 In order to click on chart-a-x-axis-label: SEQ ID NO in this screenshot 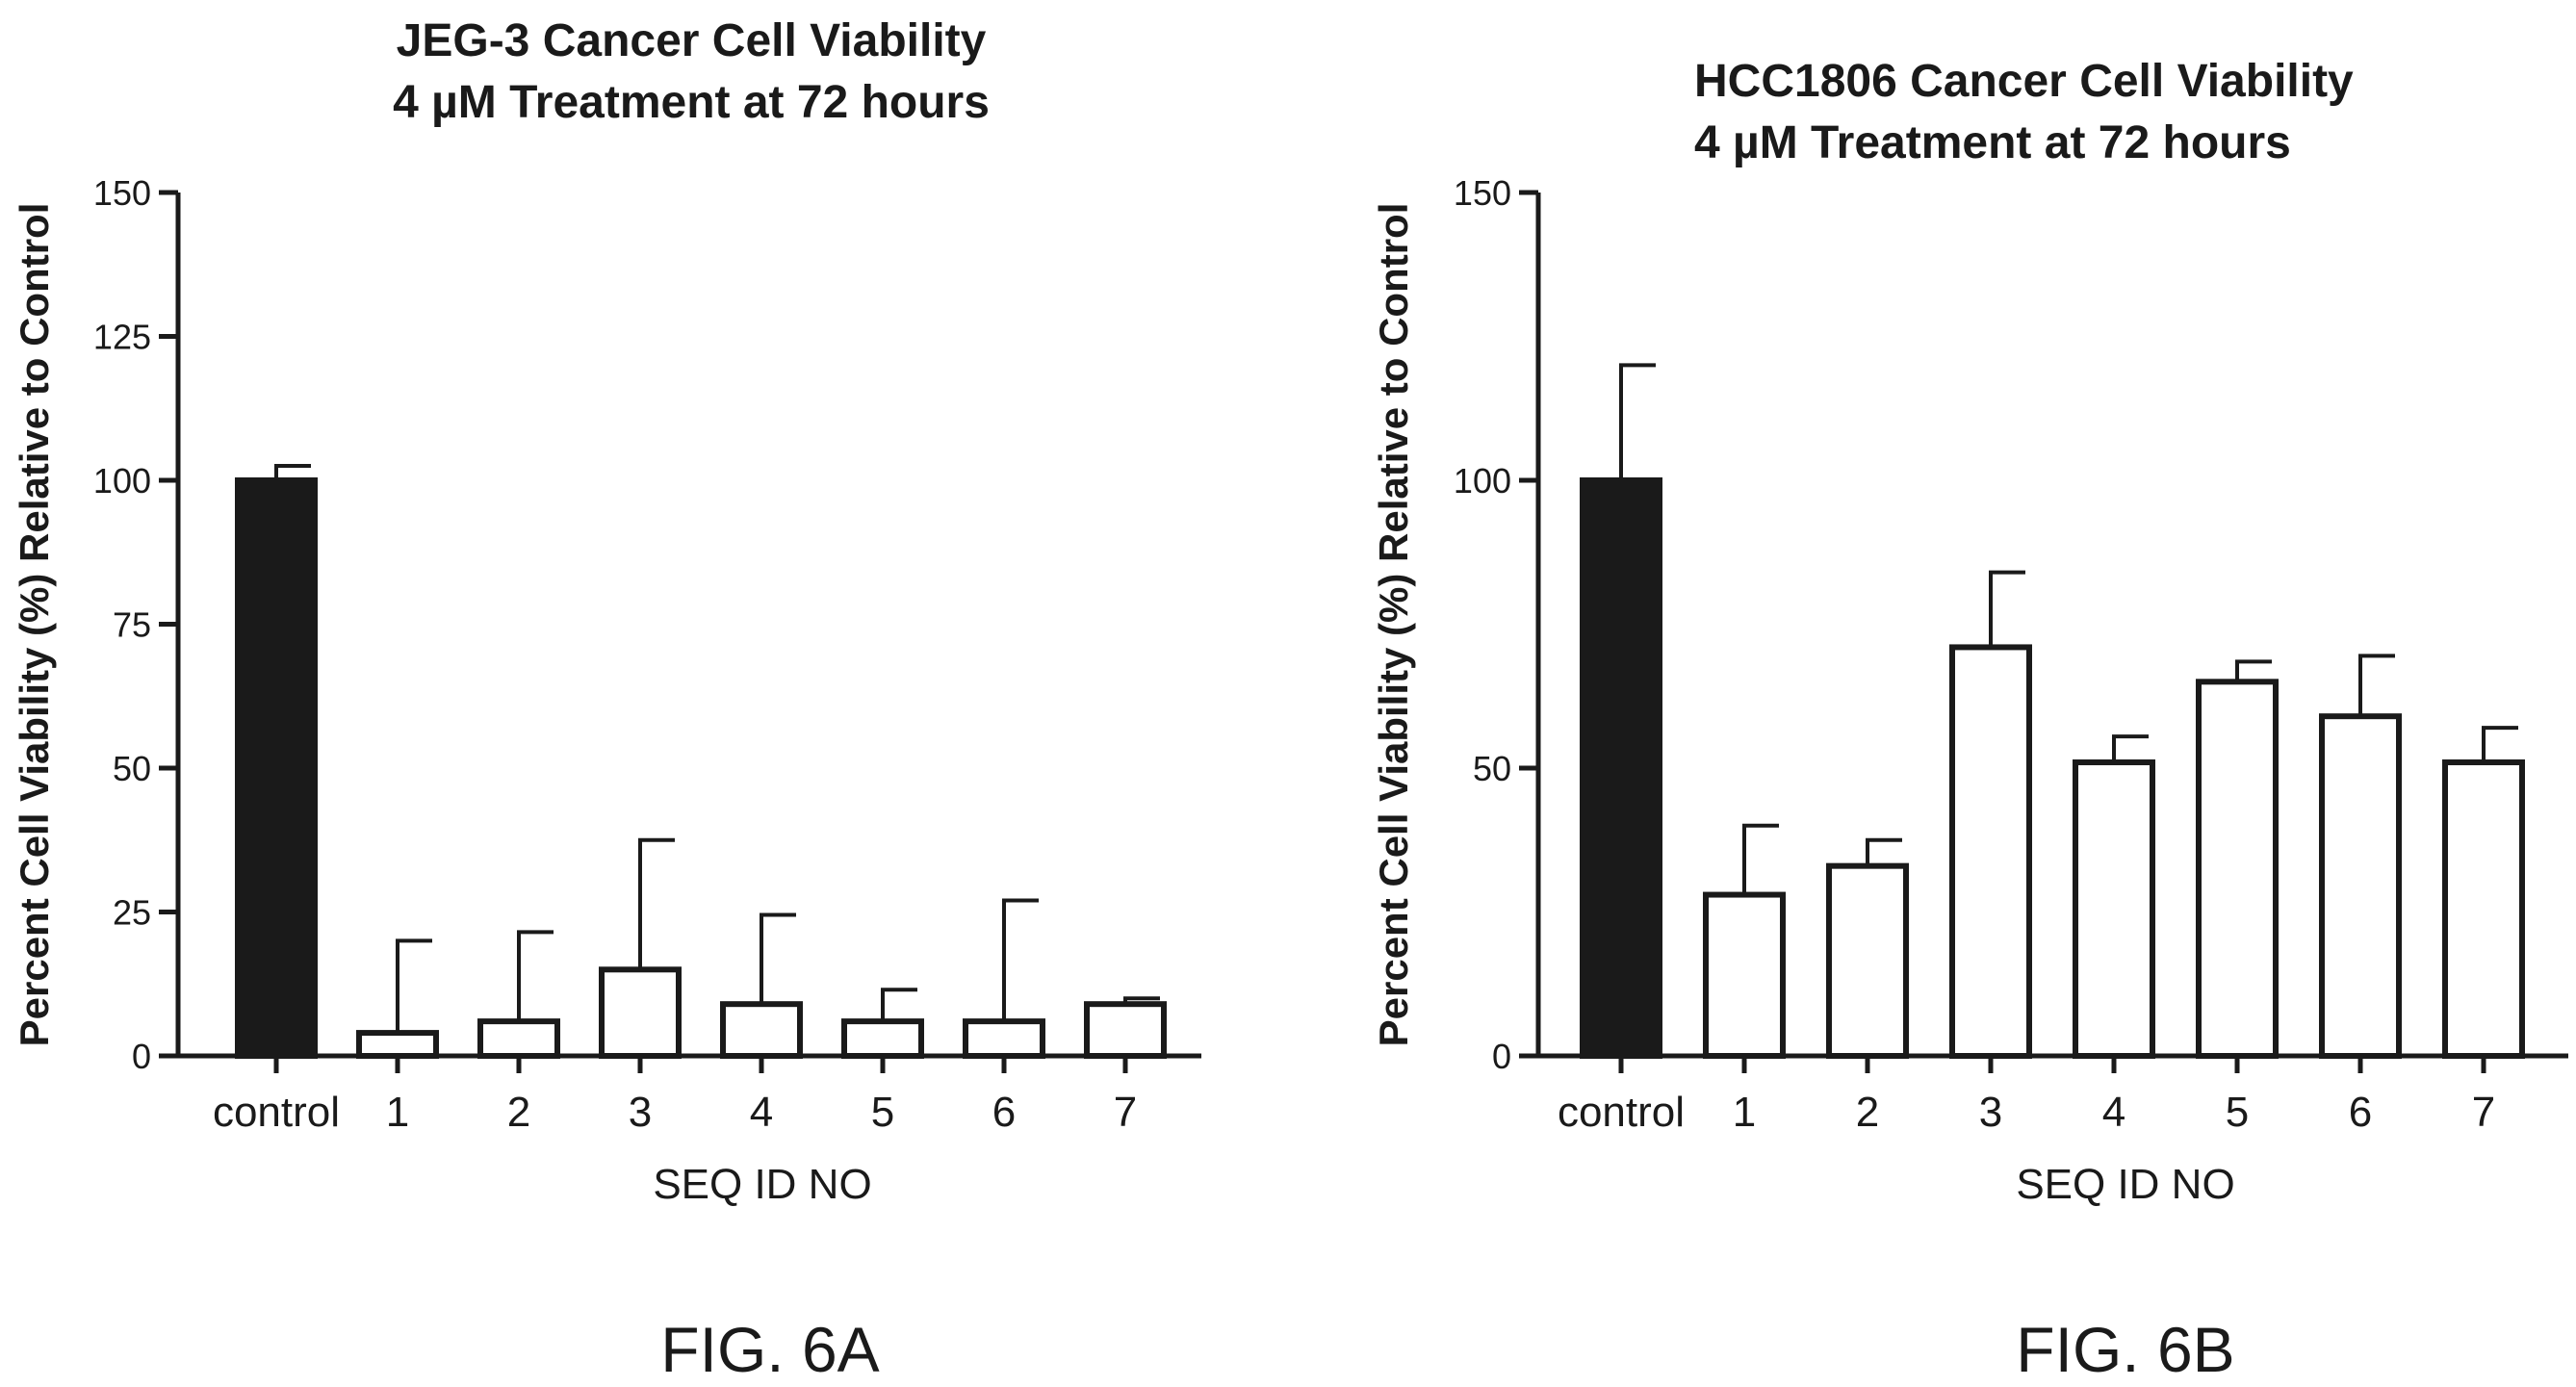, I will do `click(762, 1184)`.